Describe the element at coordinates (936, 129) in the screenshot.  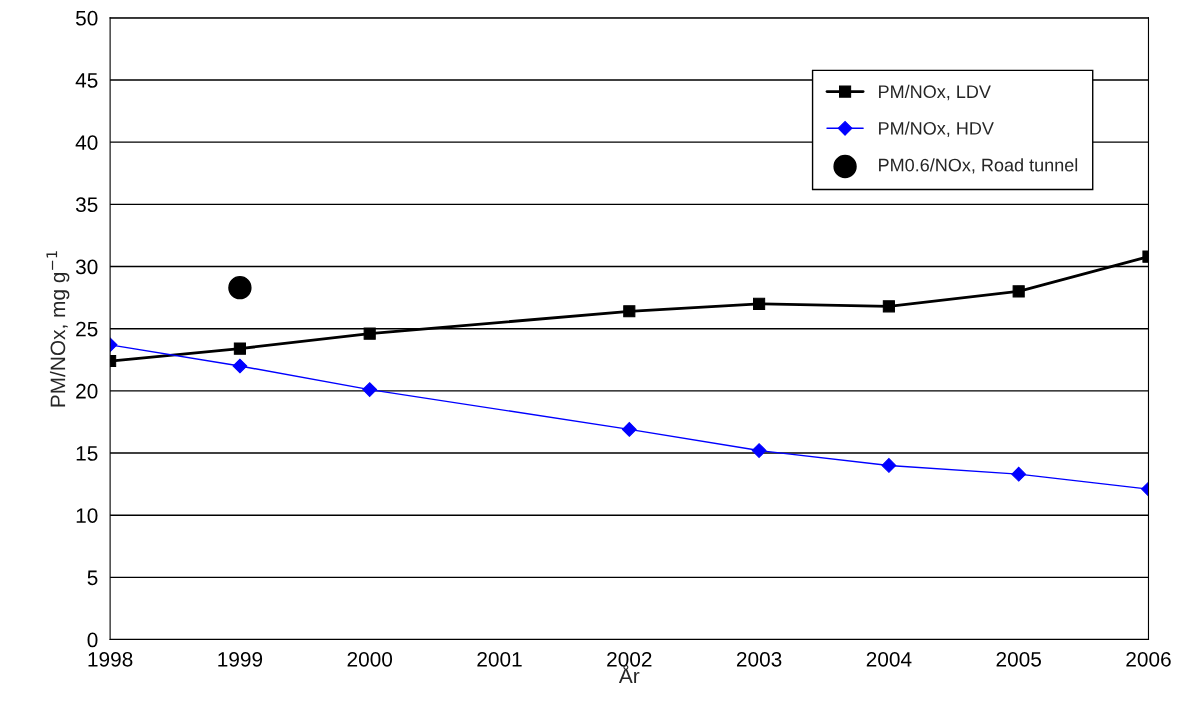
I see `legend-label: PM/NOx, HDV` at that location.